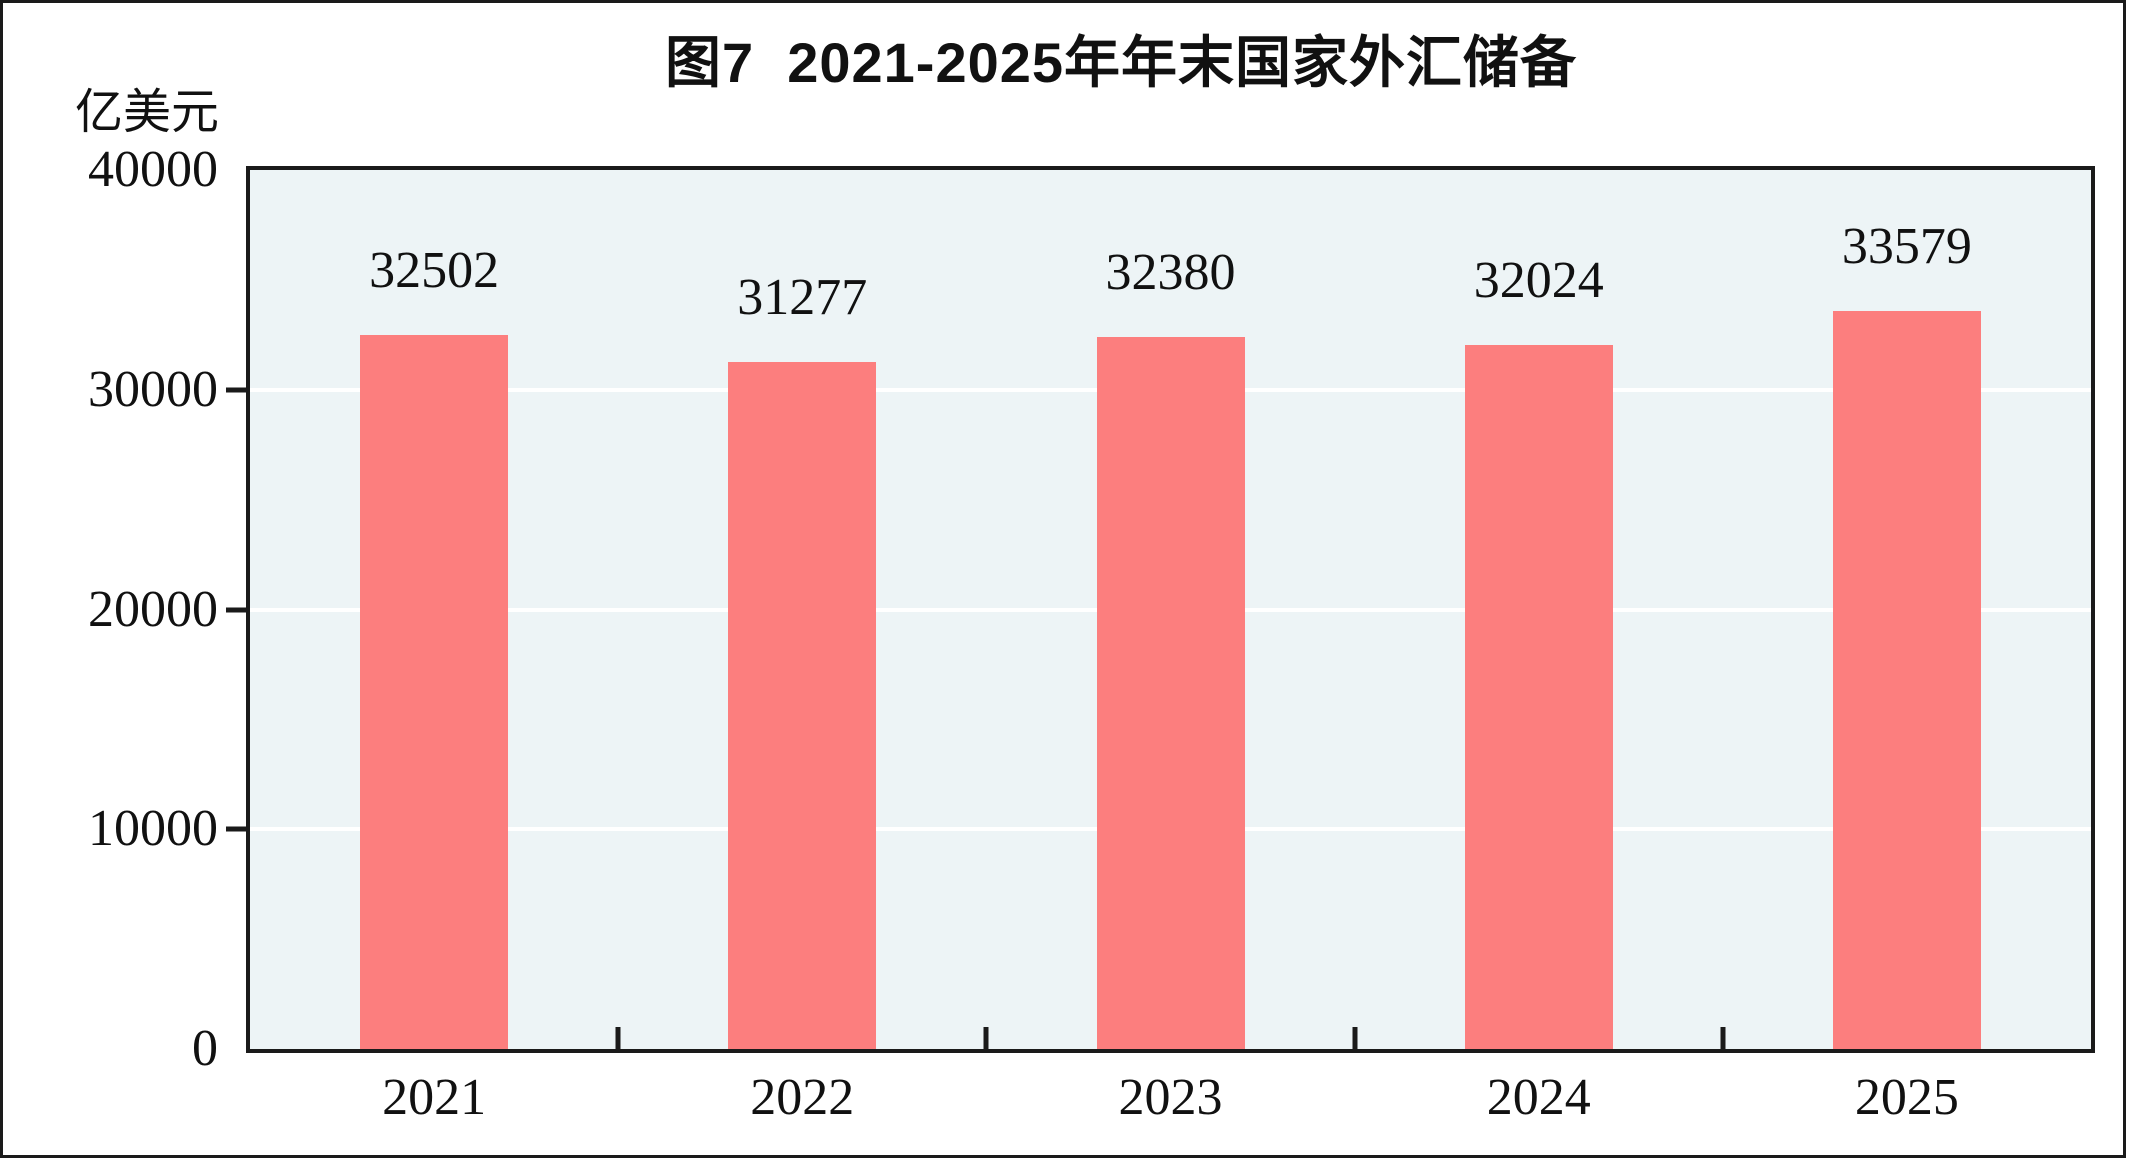  I want to click on x-axis-labels: 2021 2022 2023 2024 2025, so click(1170, 1098).